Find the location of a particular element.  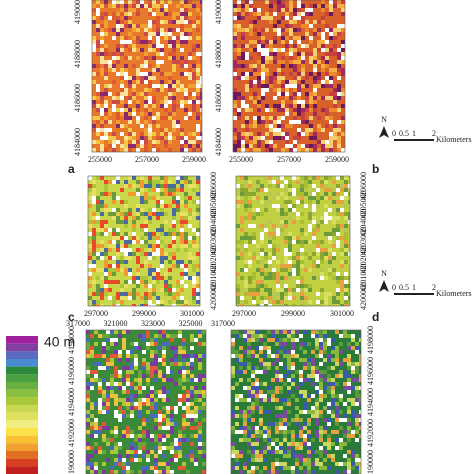

map-frame is located at coordinates (289, 76).